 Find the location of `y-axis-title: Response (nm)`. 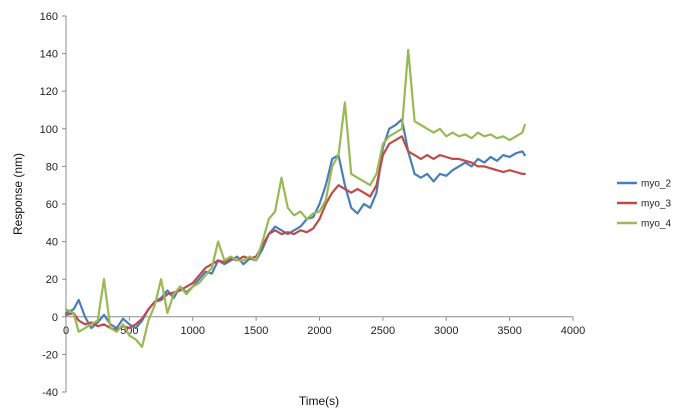

y-axis-title: Response (nm) is located at coordinates (18, 194).